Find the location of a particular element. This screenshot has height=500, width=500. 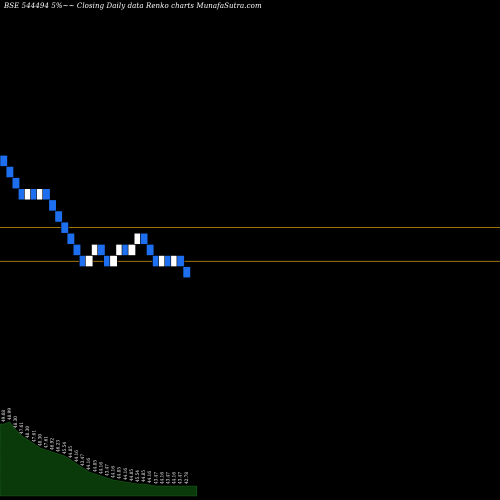

volume-label: 49.68 is located at coordinates (3, 416).